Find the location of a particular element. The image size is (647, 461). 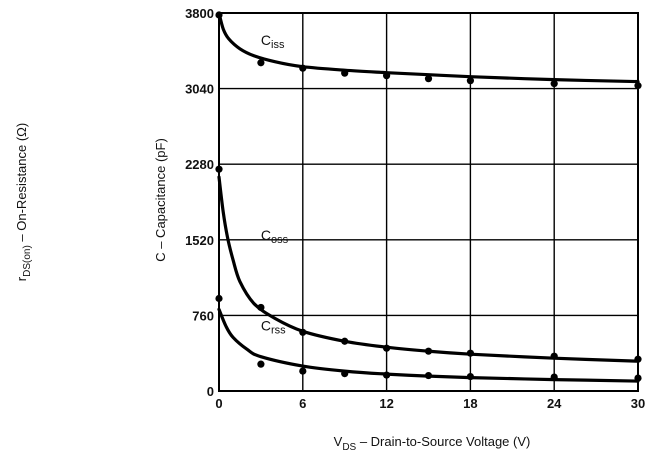

secondary-y-axis-label-sub: DS(on) is located at coordinates (27, 261).